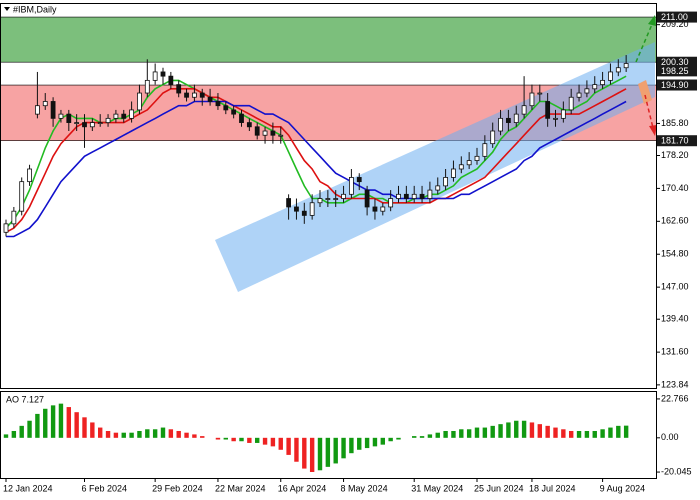 Image resolution: width=700 pixels, height=500 pixels. What do you see at coordinates (644, 42) in the screenshot?
I see `target-arrow` at bounding box center [644, 42].